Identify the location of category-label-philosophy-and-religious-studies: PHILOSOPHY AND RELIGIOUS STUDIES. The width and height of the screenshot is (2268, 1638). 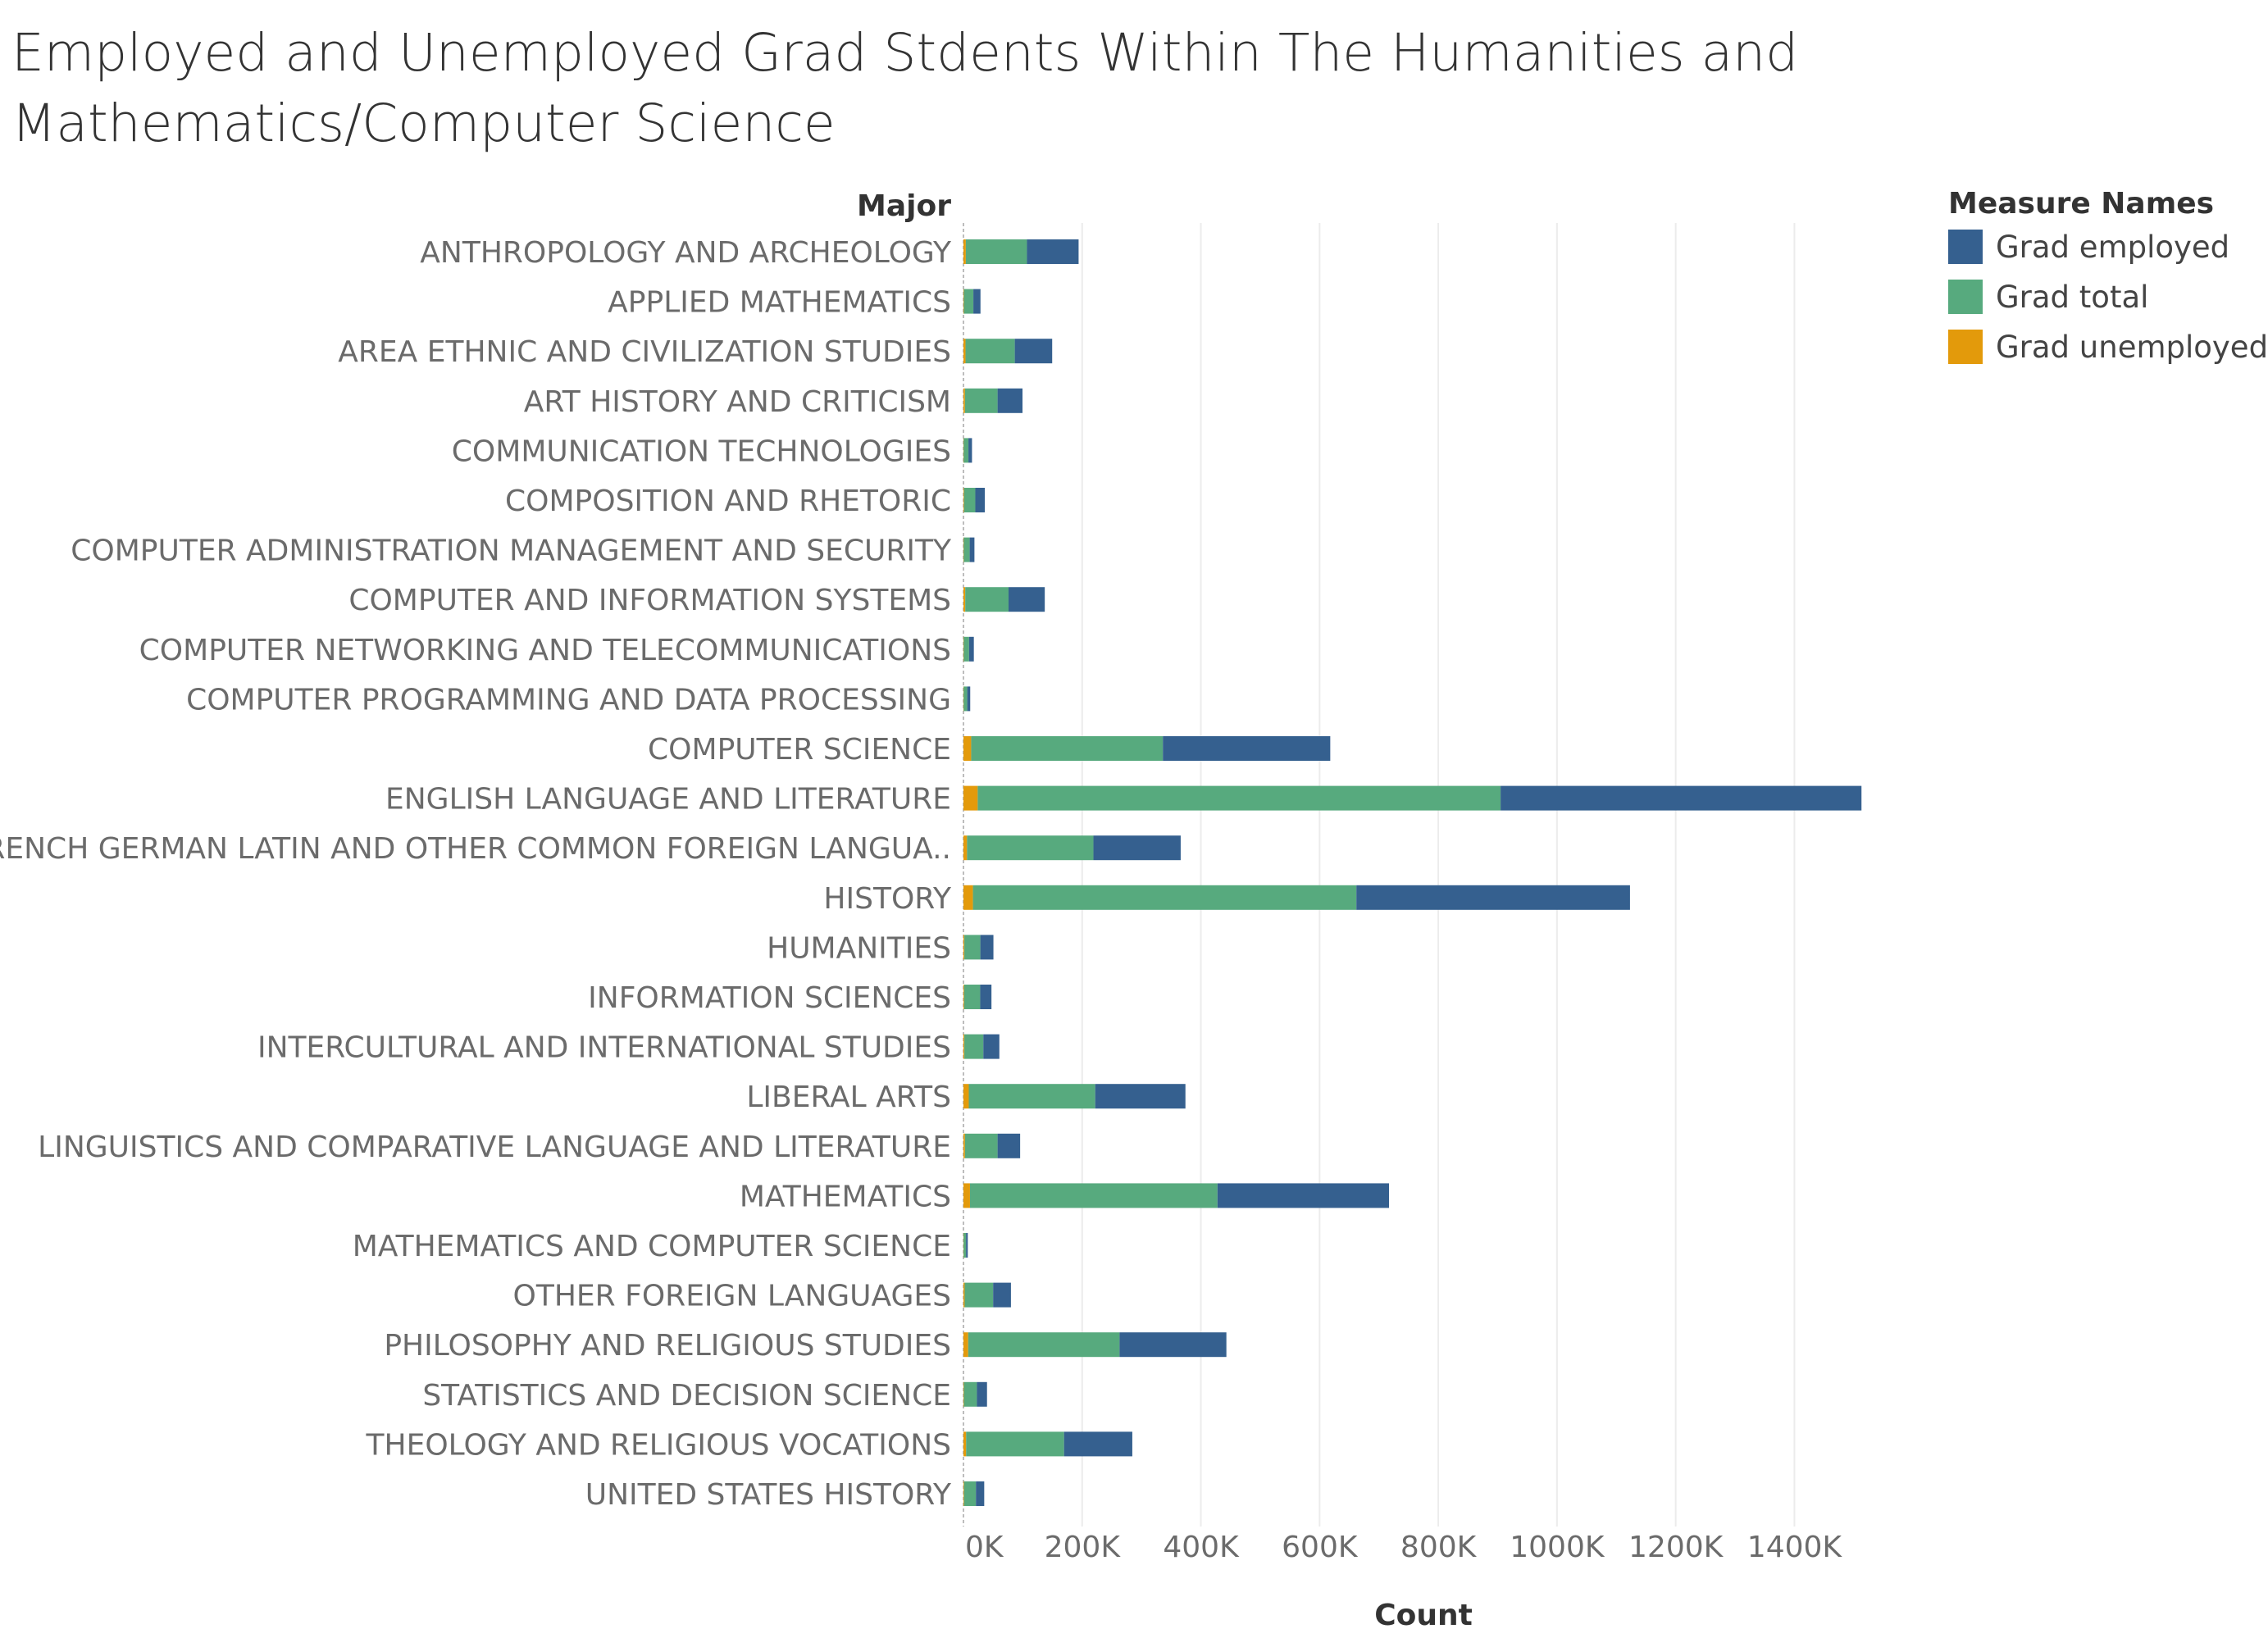
(667, 1346).